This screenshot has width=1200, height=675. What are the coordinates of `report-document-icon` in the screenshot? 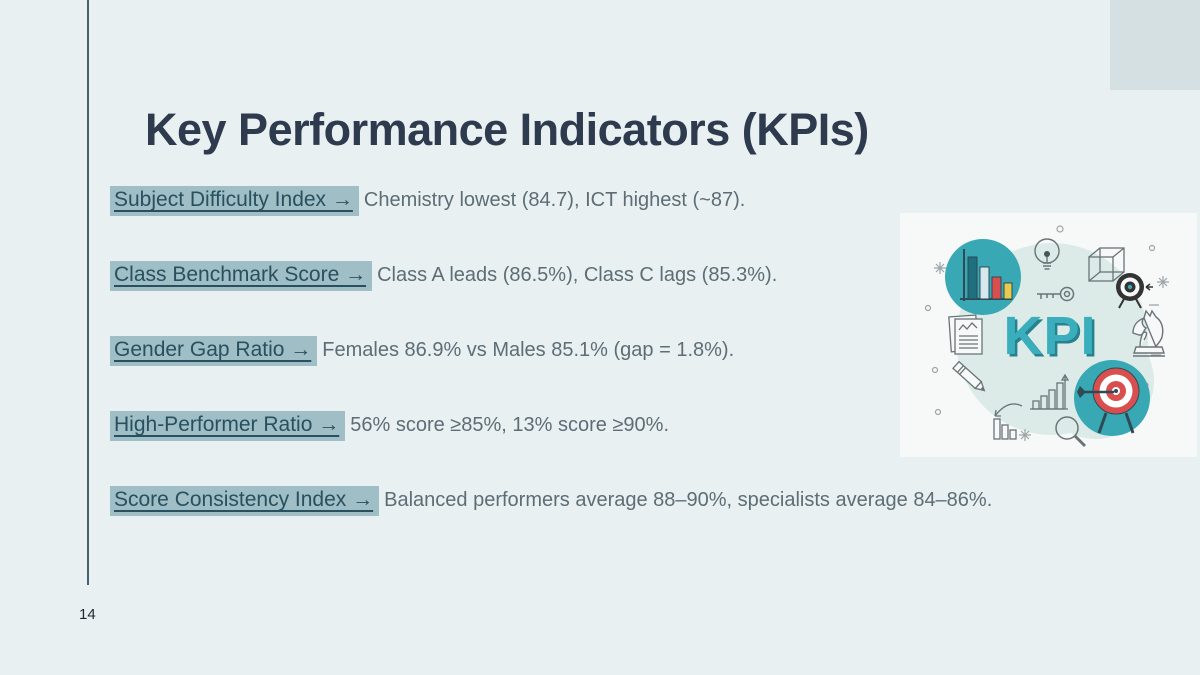 It's located at (965, 334).